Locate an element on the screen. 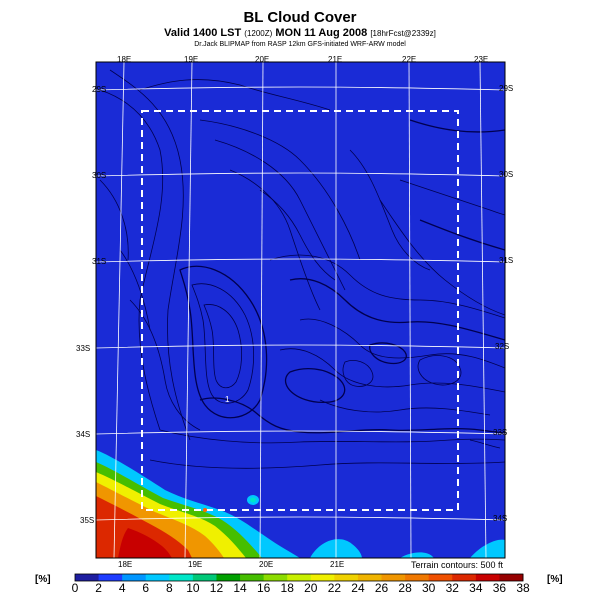 This screenshot has width=600, height=600. legend-tick-label: 28 is located at coordinates (405, 588).